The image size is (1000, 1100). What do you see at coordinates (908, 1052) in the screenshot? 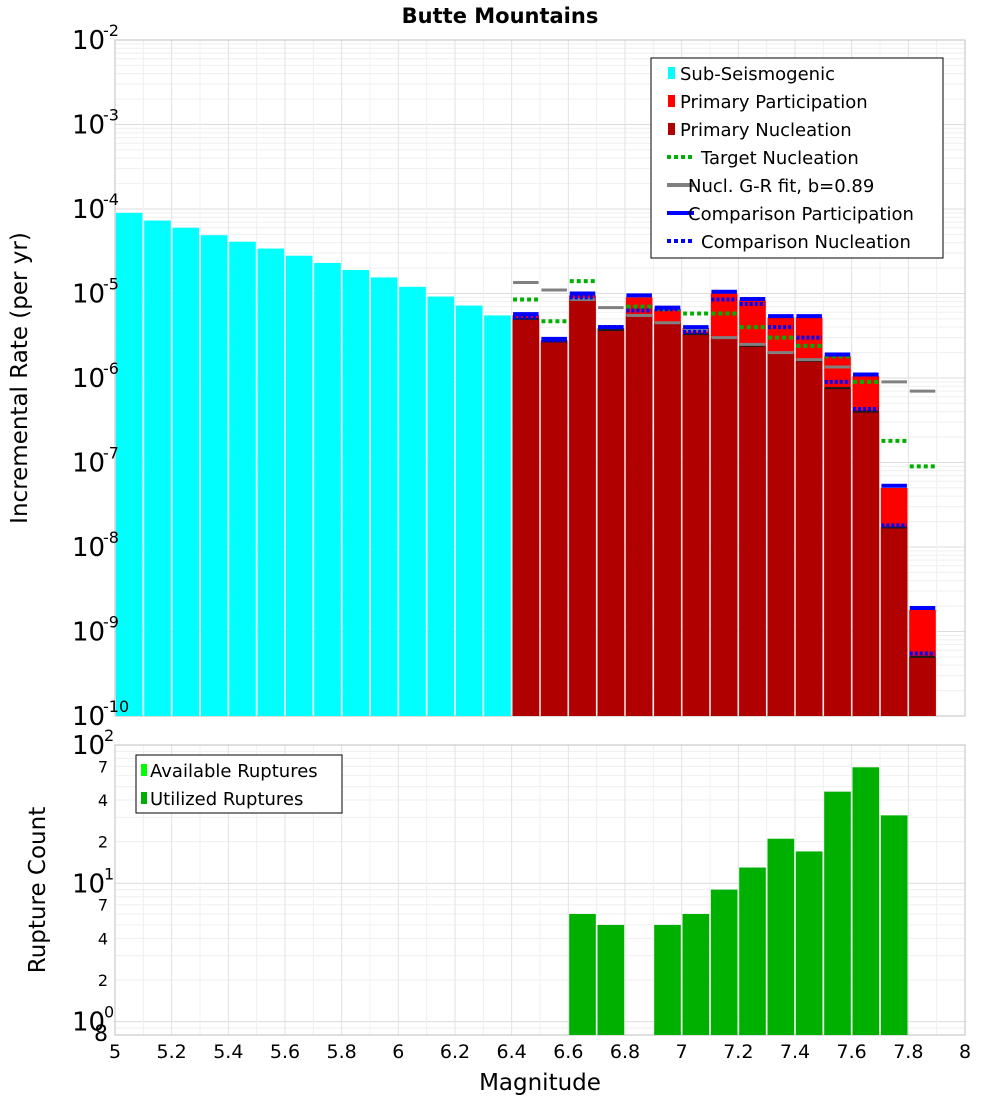
I see `x-tick-label: 7.8` at bounding box center [908, 1052].